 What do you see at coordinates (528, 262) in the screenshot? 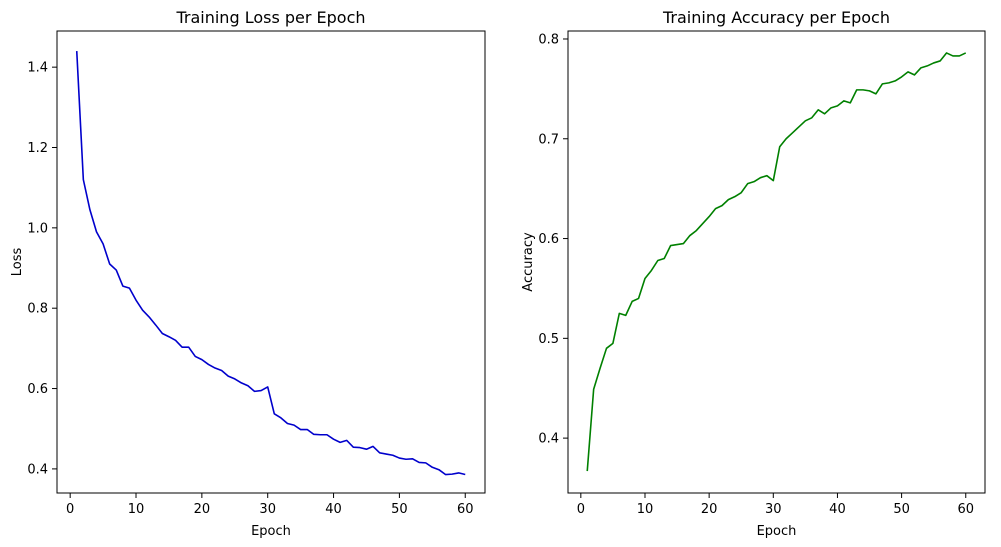
I see `accuracy-y-axis-label: Accuracy` at bounding box center [528, 262].